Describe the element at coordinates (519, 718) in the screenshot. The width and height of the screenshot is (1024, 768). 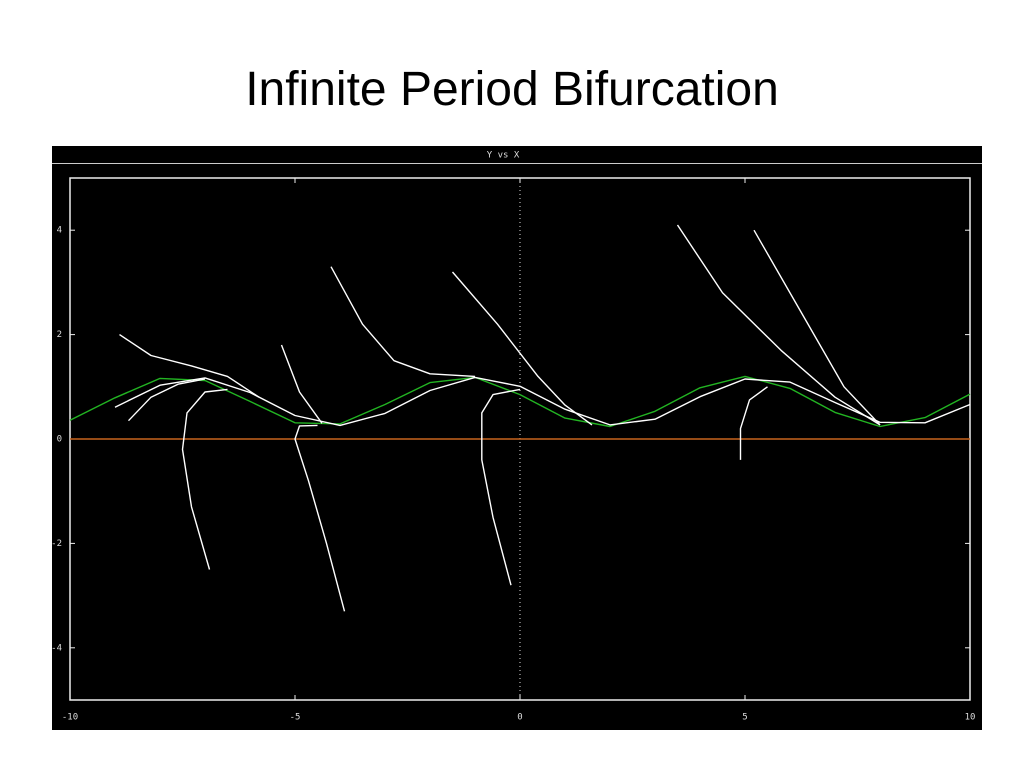
I see `x-tick-label: 0` at that location.